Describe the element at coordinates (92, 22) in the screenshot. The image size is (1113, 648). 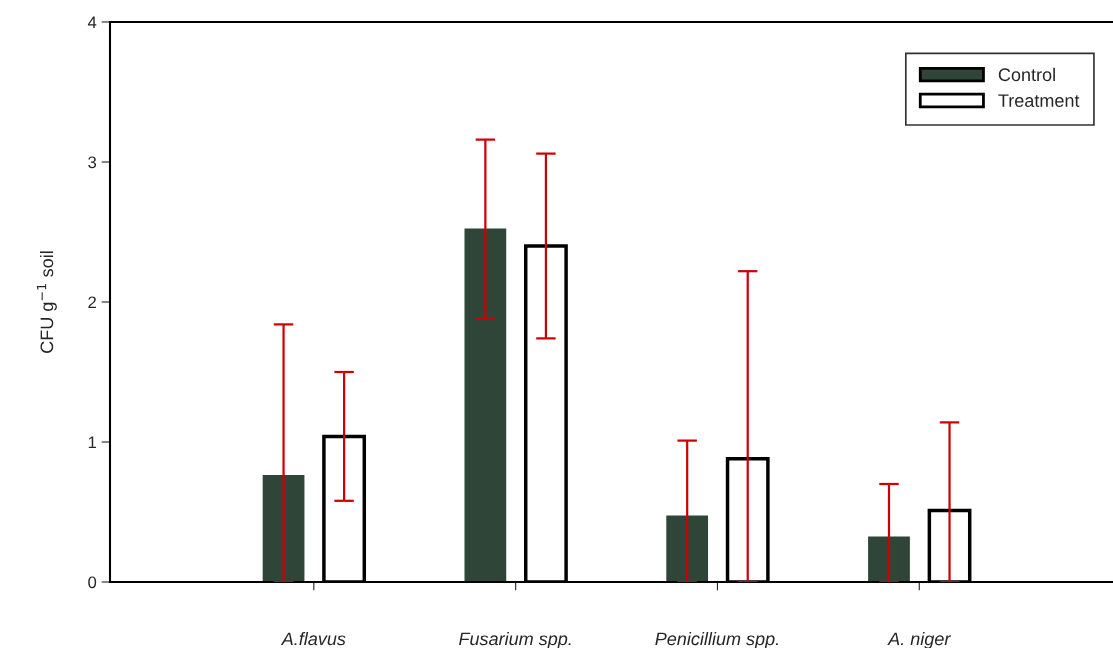
I see `y-tick-label: 4` at that location.